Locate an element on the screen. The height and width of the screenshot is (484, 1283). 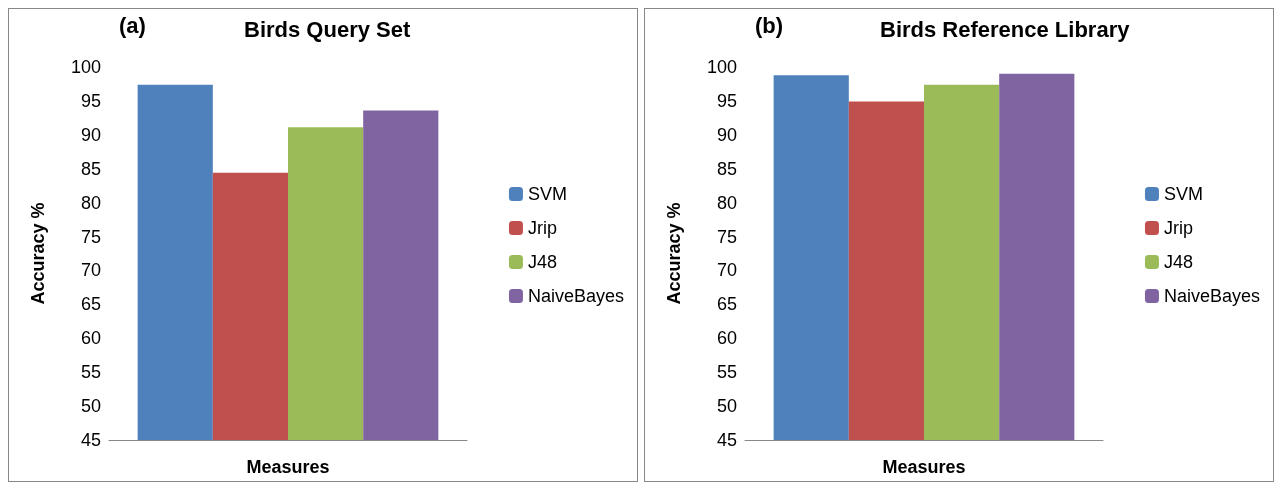
text: (b) is located at coordinates (769, 25).